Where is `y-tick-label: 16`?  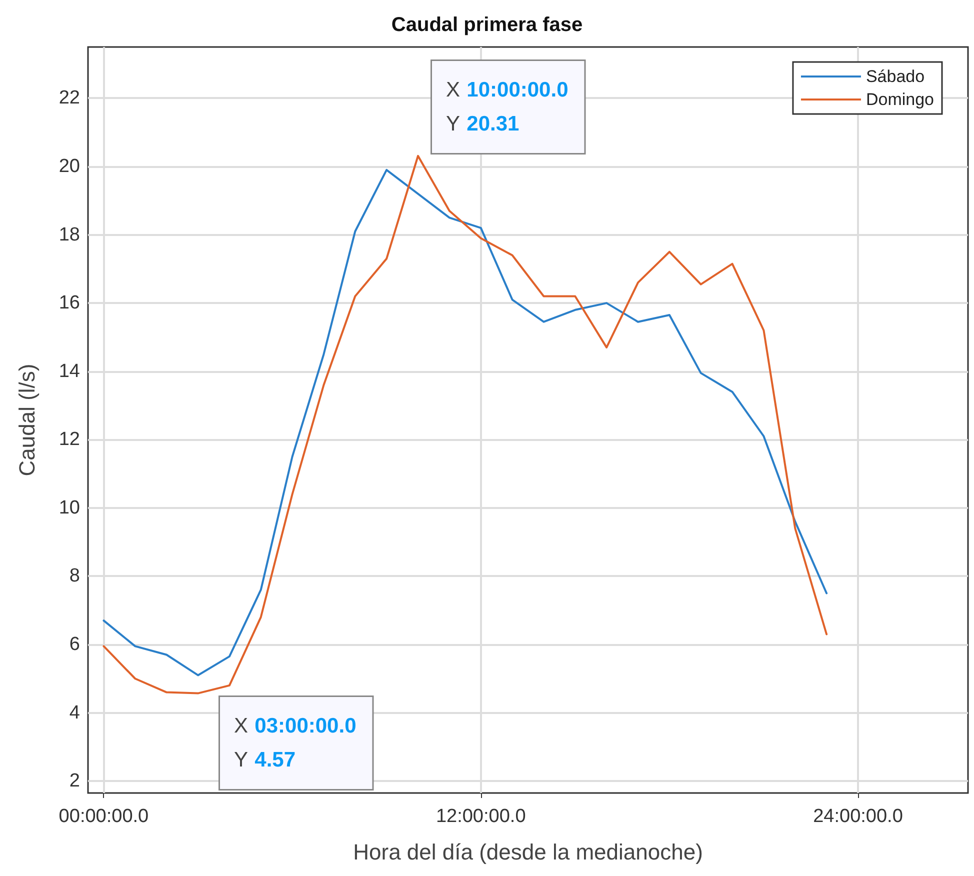 y-tick-label: 16 is located at coordinates (69, 303).